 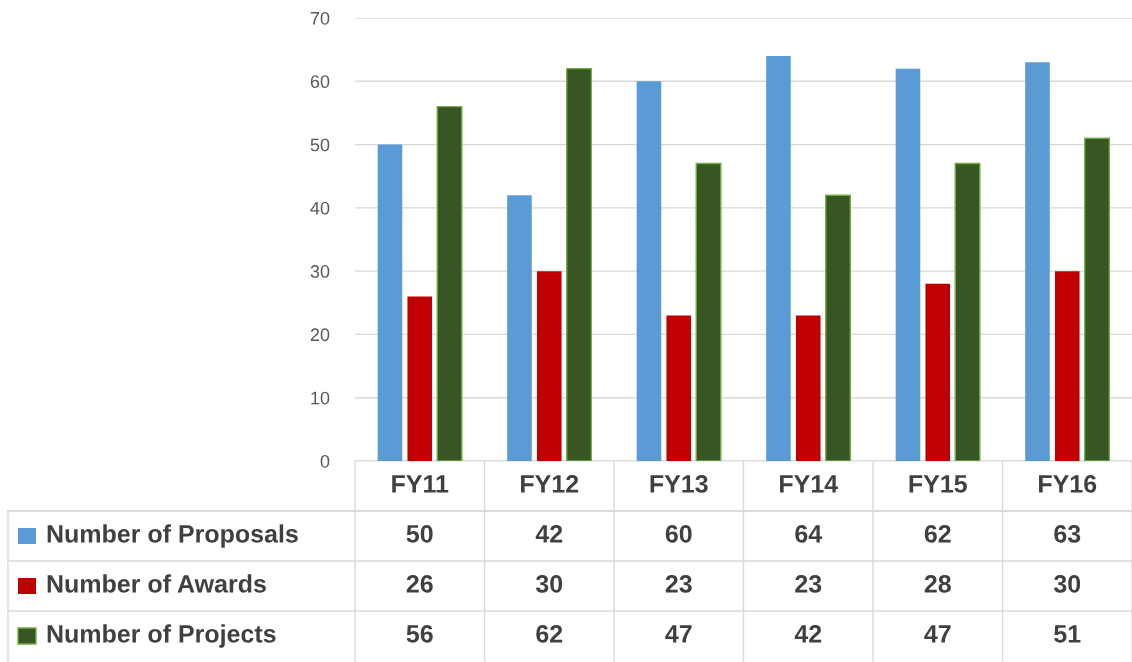 What do you see at coordinates (161, 636) in the screenshot?
I see `legend-label: Number of Projects` at bounding box center [161, 636].